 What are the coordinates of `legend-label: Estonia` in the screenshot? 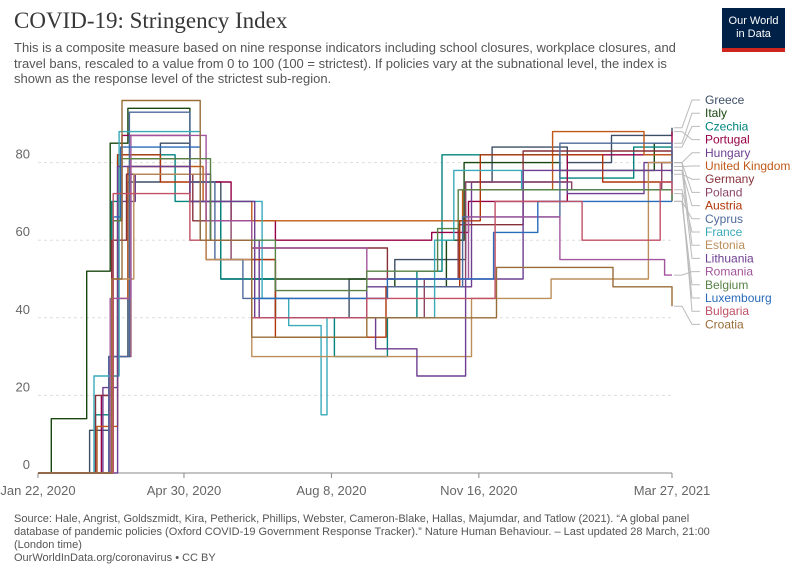 It's located at (725, 245).